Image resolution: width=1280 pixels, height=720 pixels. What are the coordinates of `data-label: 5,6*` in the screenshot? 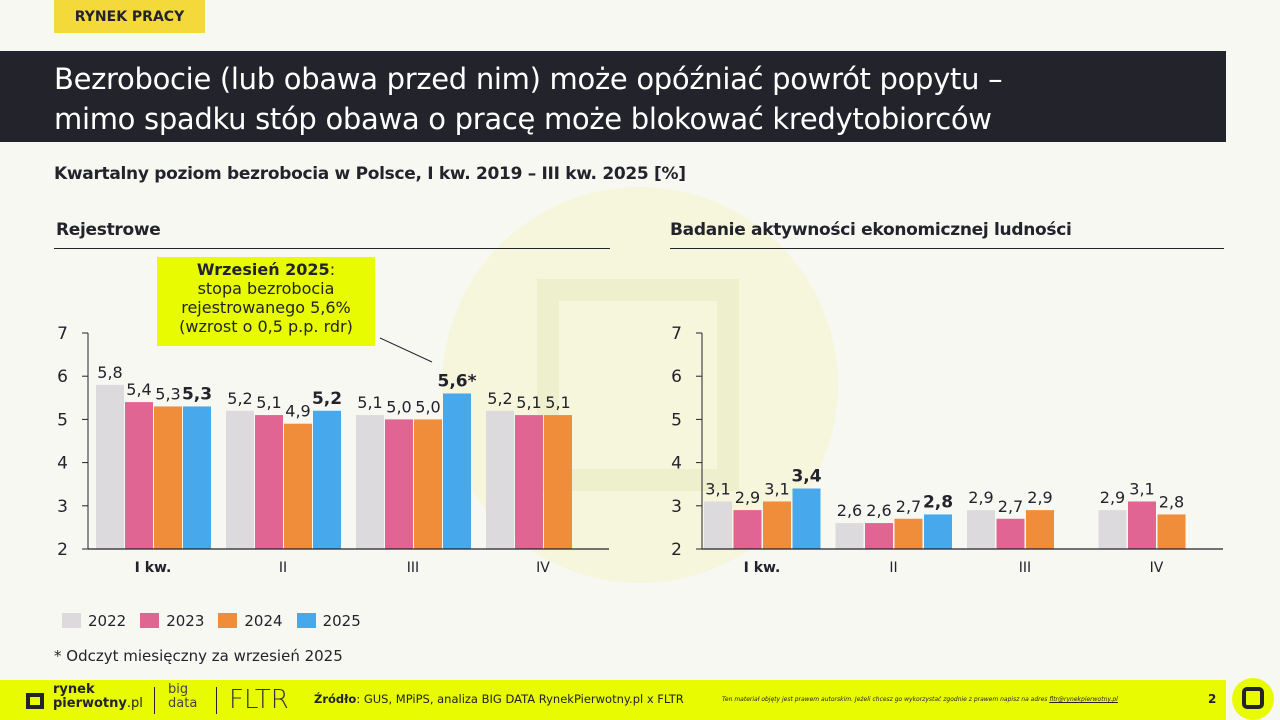 It's located at (456, 381).